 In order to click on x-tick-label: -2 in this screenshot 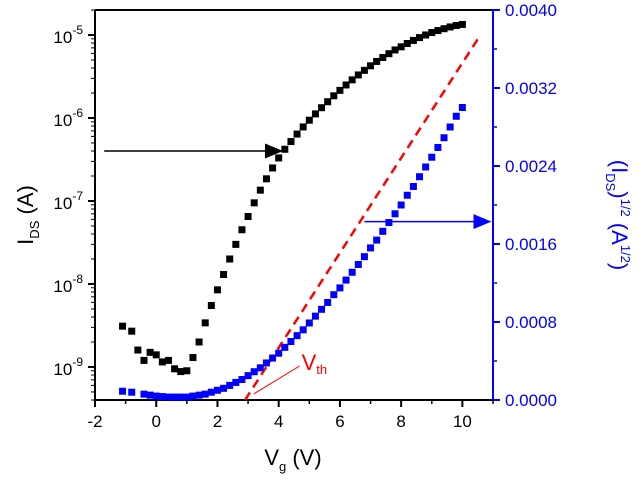, I will do `click(94, 421)`.